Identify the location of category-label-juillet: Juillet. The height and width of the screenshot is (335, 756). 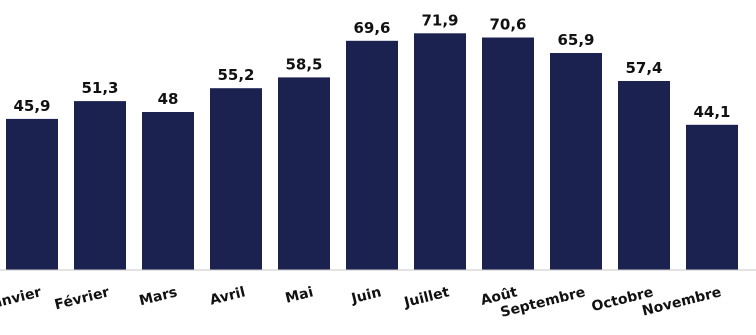
(427, 297).